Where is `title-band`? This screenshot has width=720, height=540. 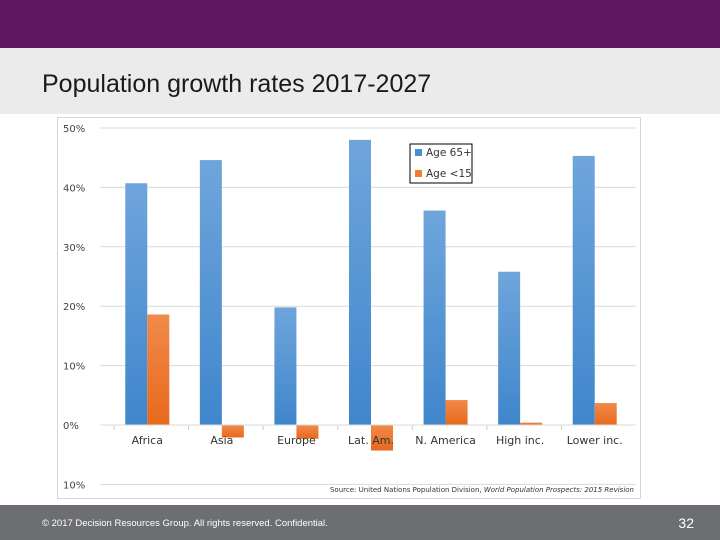 title-band is located at coordinates (360, 81).